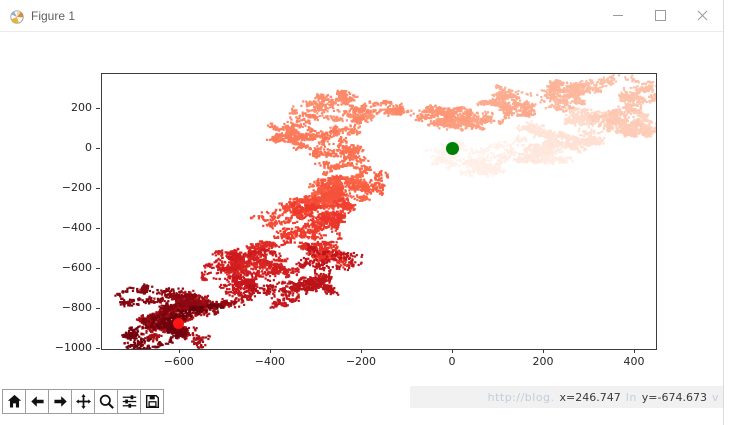 This screenshot has height=425, width=735. I want to click on back-button, so click(37, 401).